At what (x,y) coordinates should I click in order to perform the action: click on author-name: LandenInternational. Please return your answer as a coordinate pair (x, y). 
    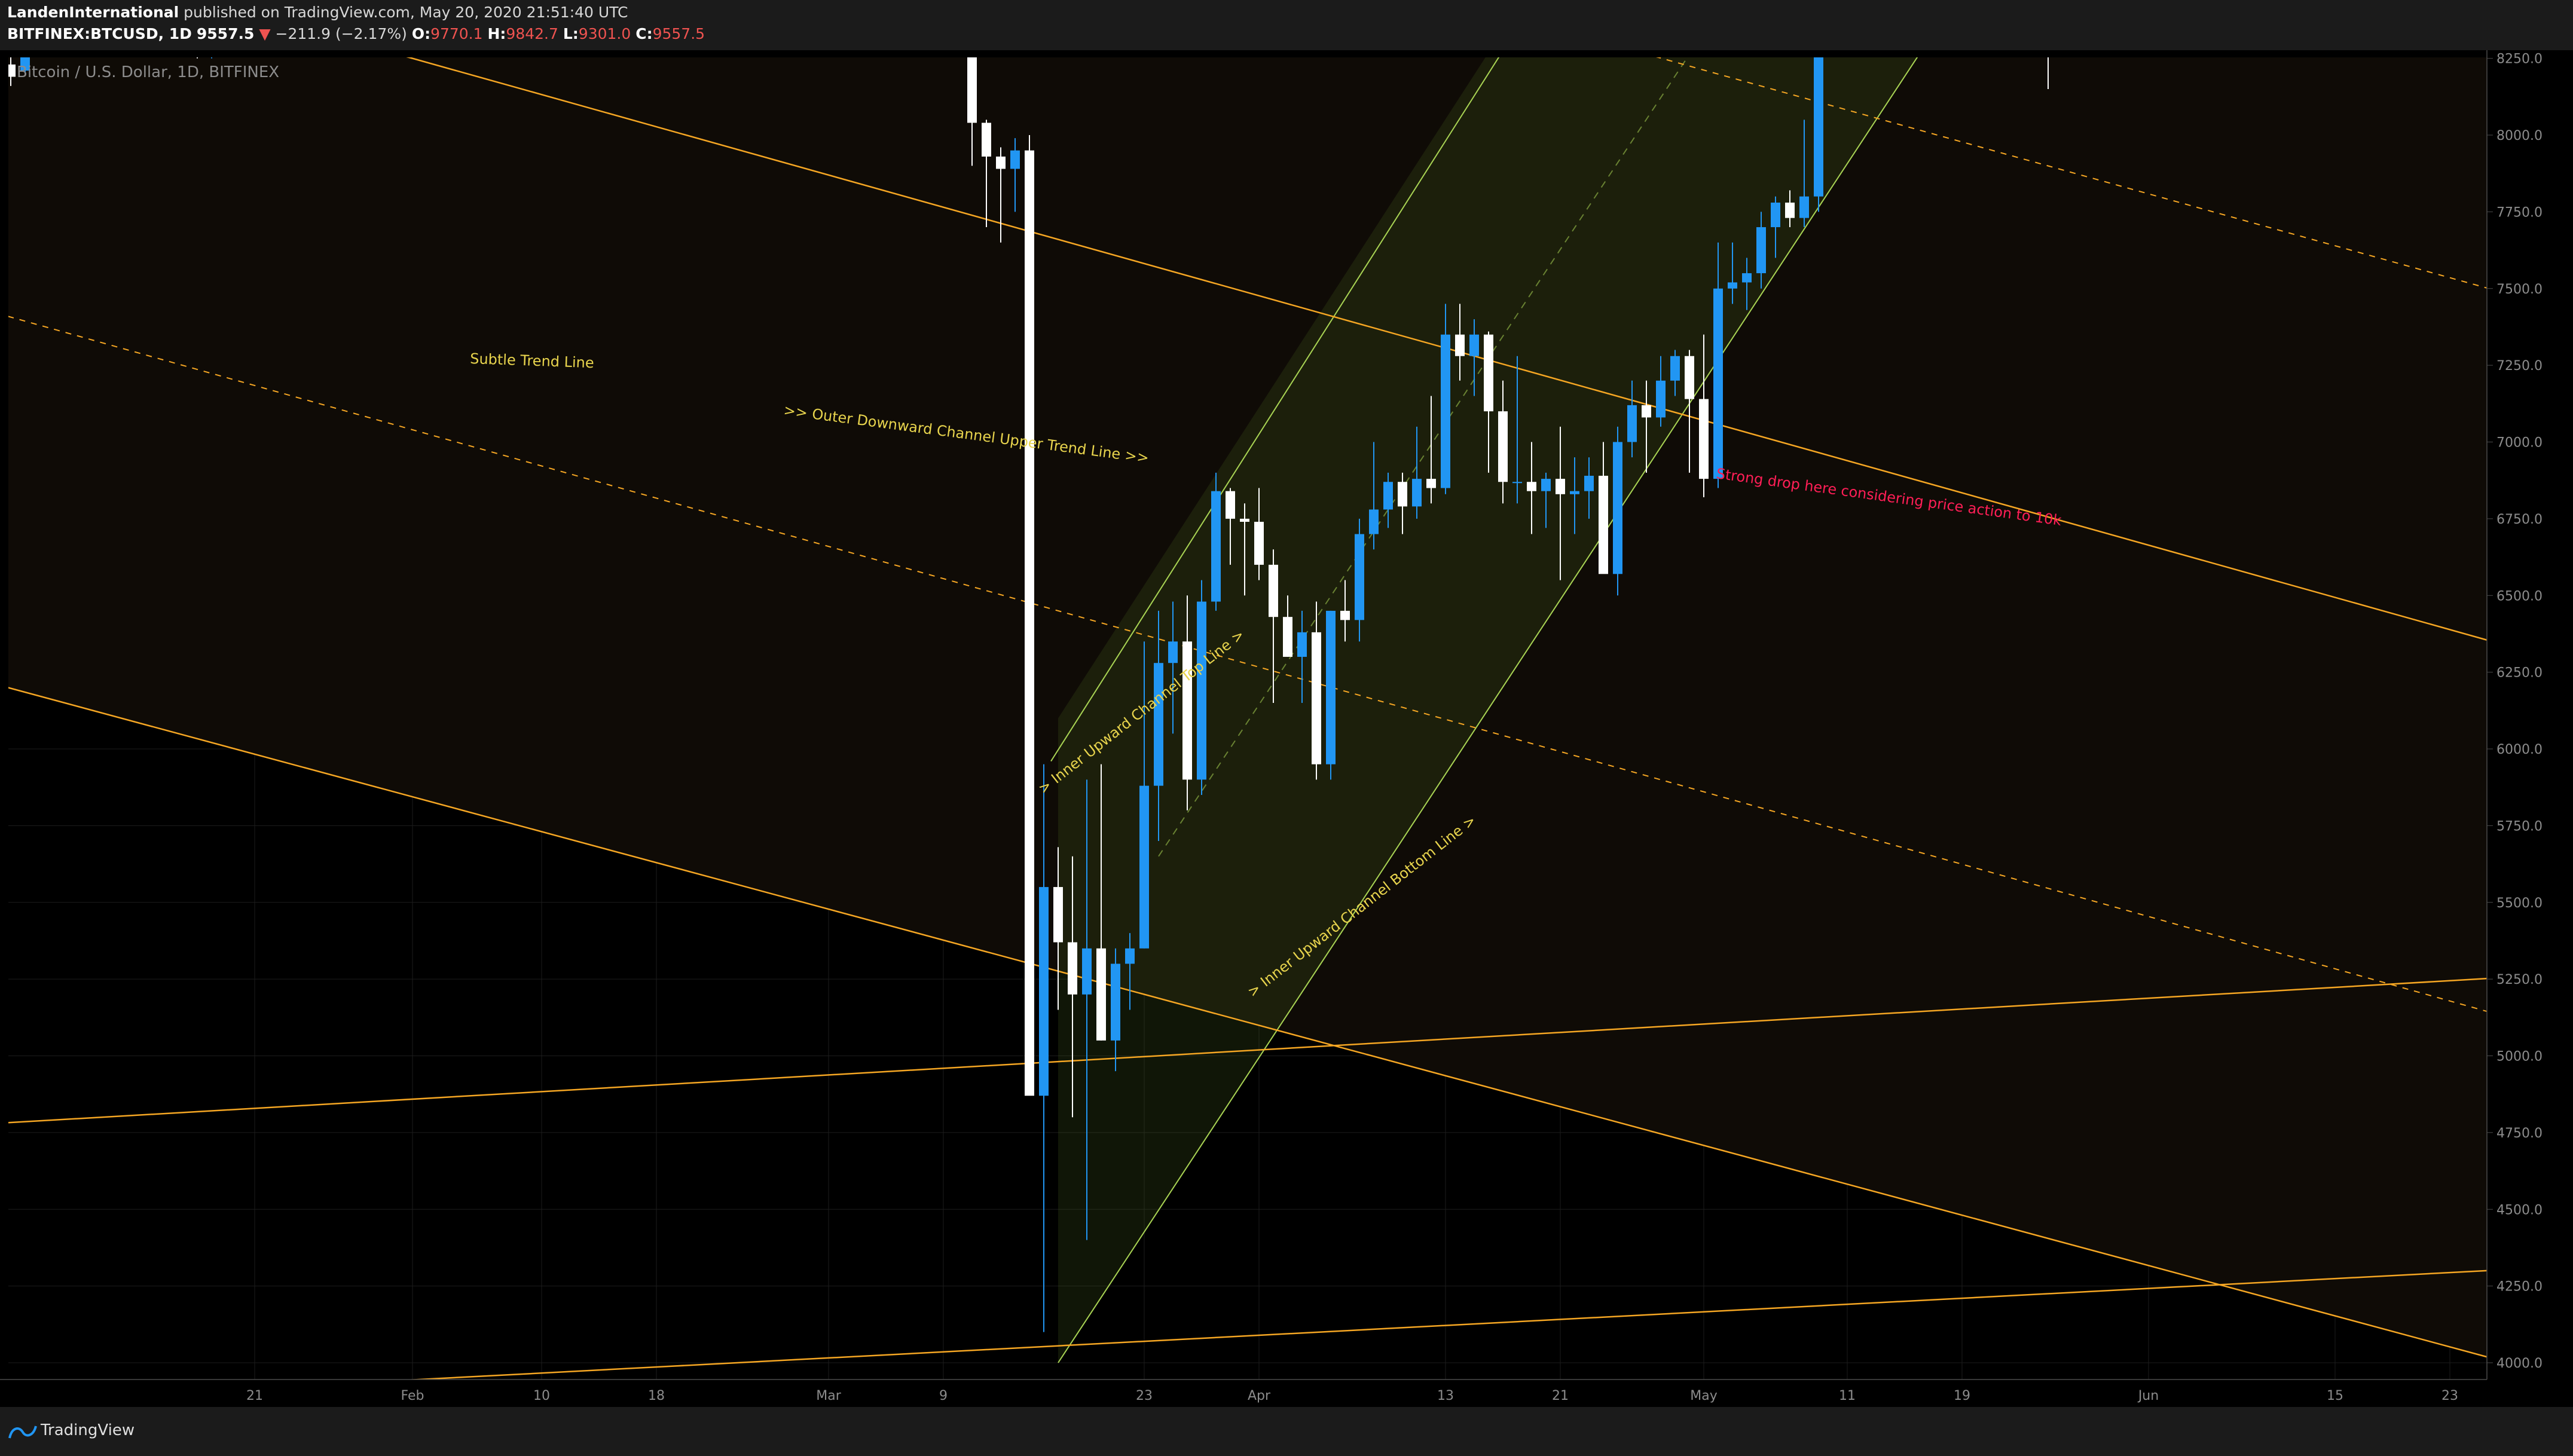
    Looking at the image, I should click on (93, 13).